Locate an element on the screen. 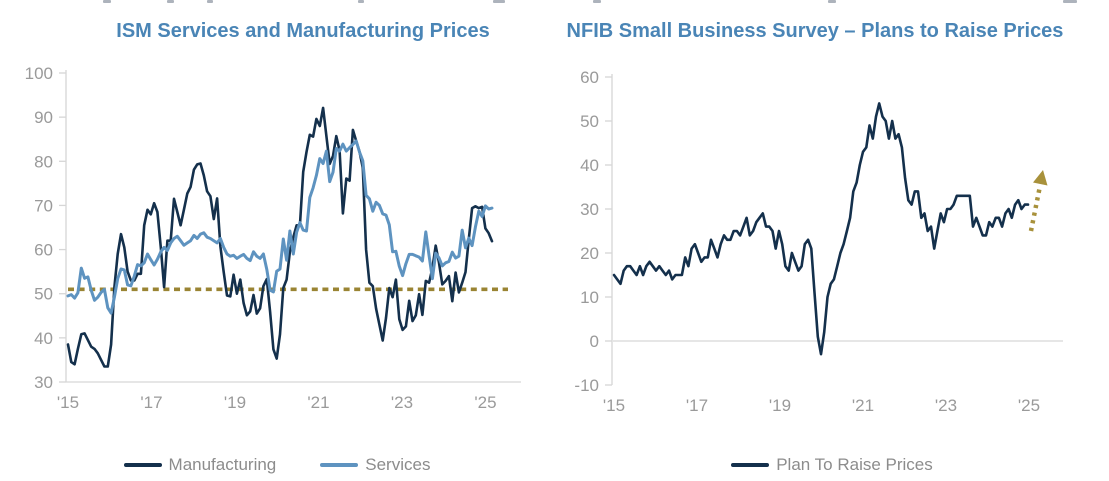  services-line-swatch is located at coordinates (339, 465).